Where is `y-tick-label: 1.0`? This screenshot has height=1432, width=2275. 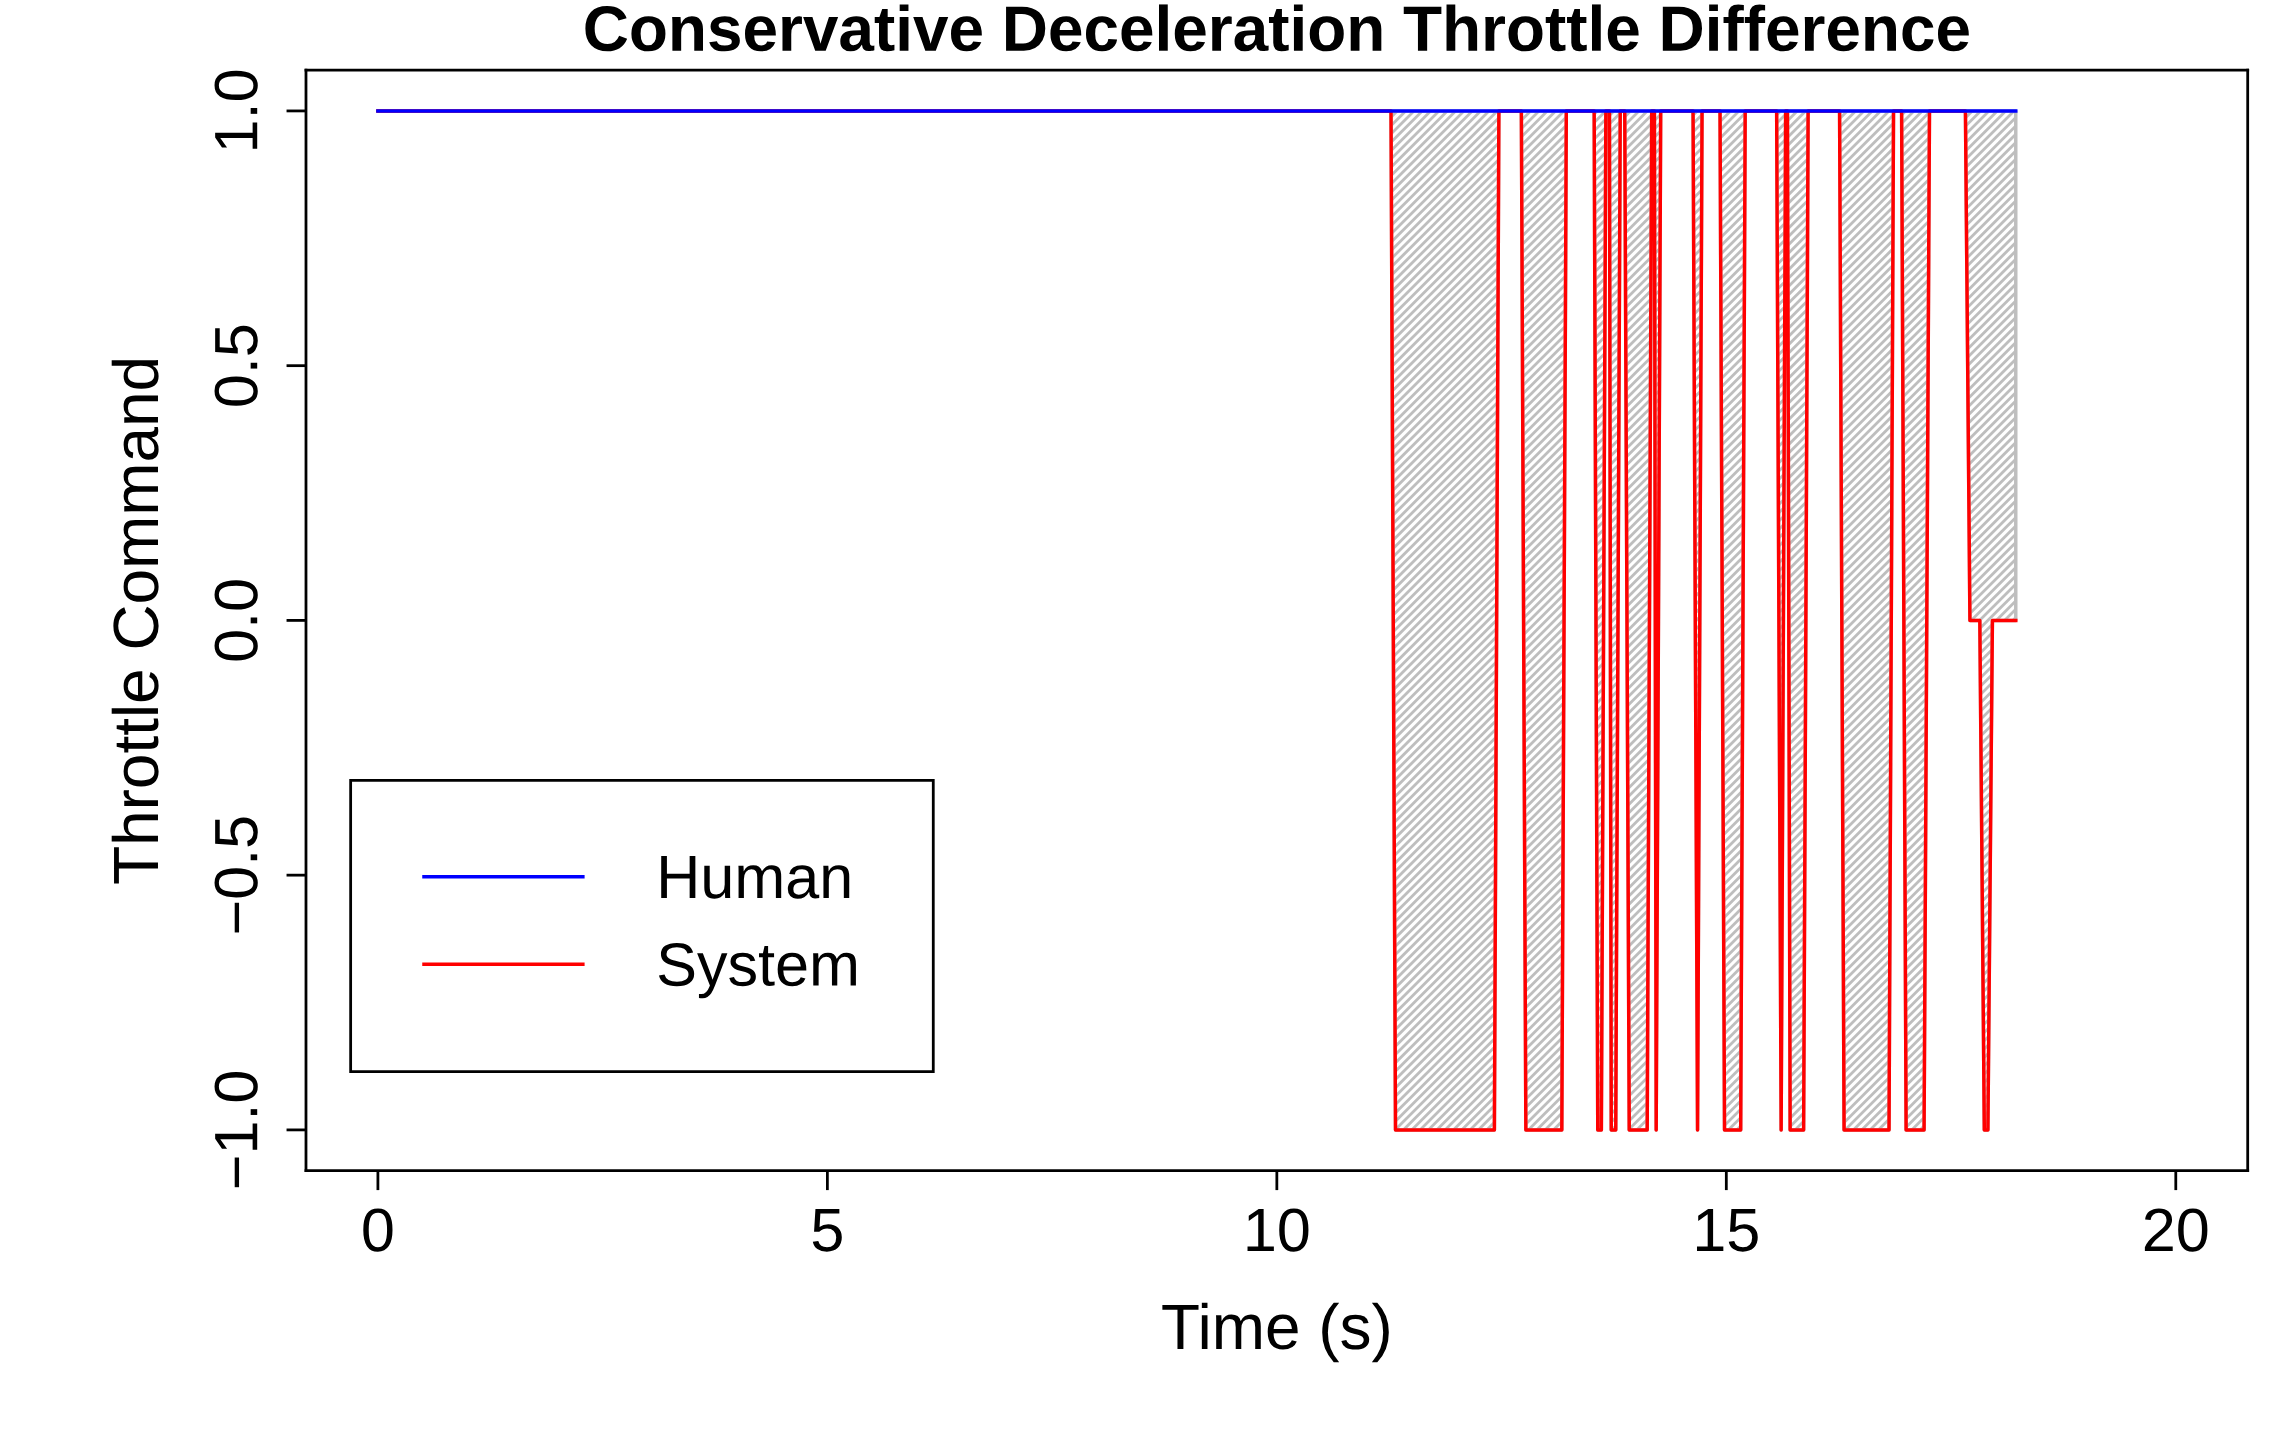 y-tick-label: 1.0 is located at coordinates (236, 109).